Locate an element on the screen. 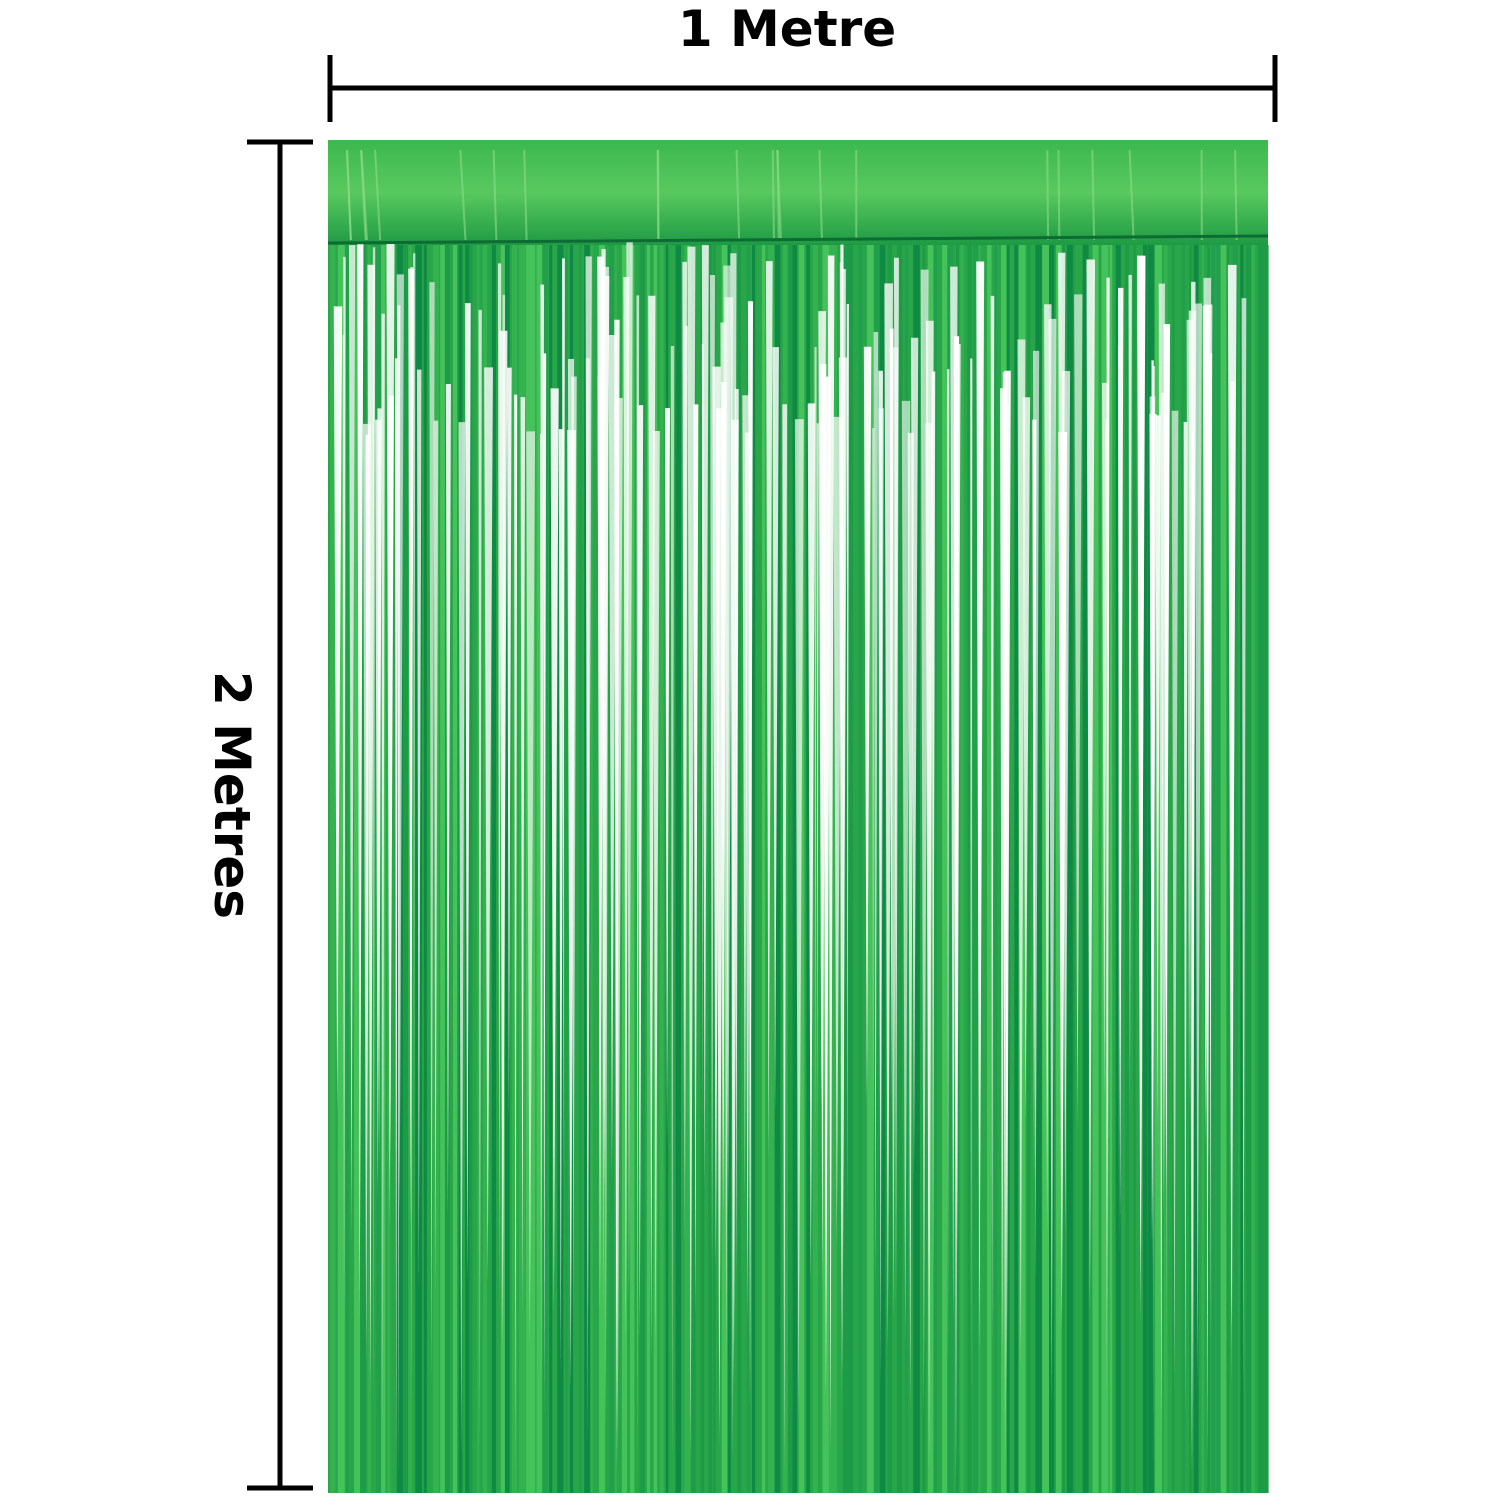  height-label: 2 Metres is located at coordinates (232, 795).